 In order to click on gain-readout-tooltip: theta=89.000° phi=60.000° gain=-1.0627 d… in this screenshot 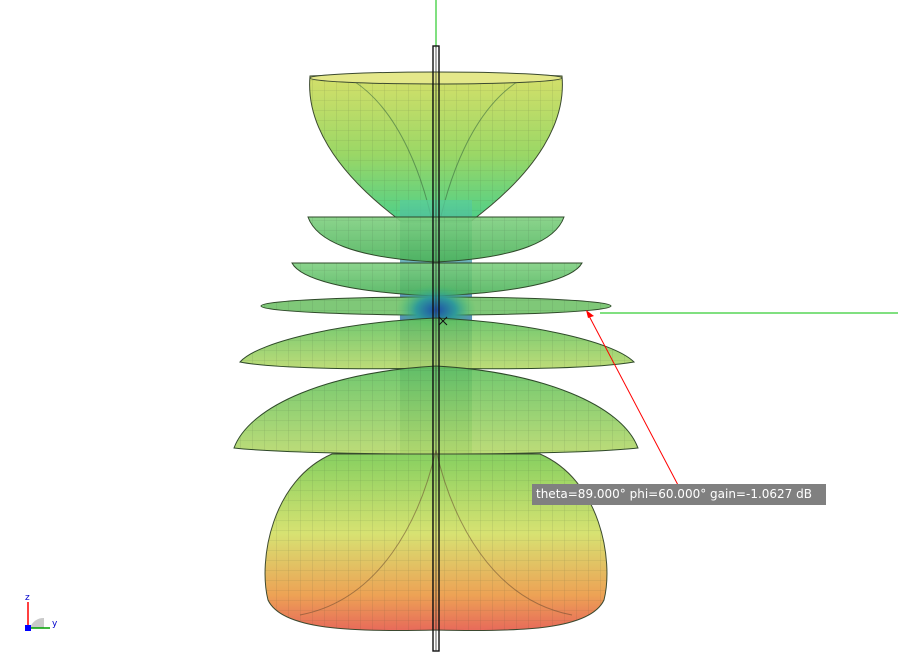, I will do `click(679, 494)`.